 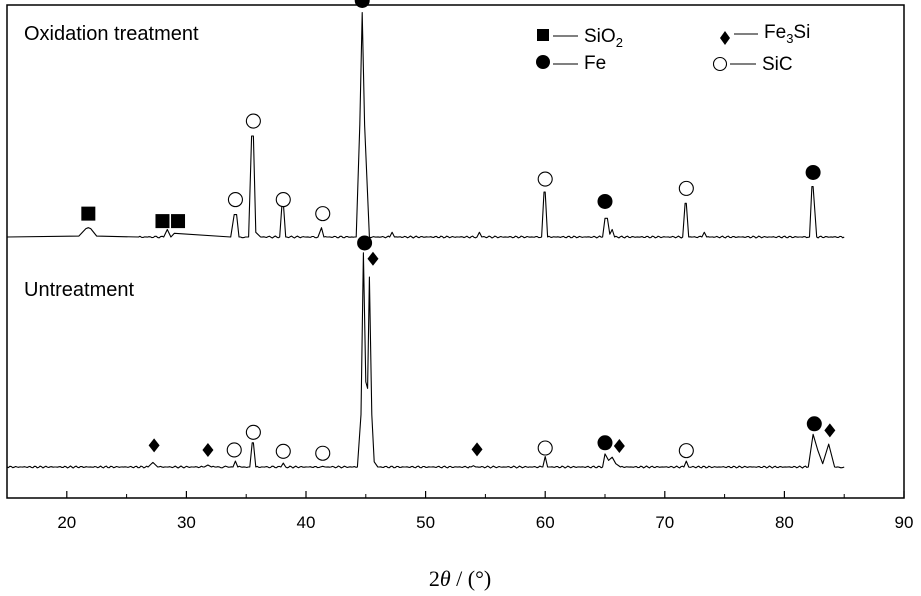 I want to click on x-axis-title: 2θ / (°), so click(x=460, y=578).